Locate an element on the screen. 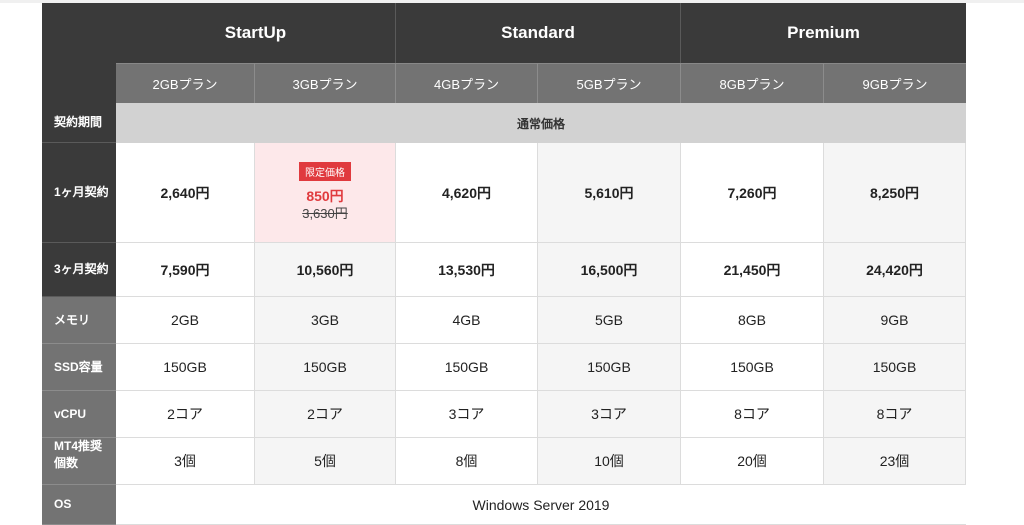 The height and width of the screenshot is (525, 1024). price-1m-8gb: 7,260円 is located at coordinates (752, 193).